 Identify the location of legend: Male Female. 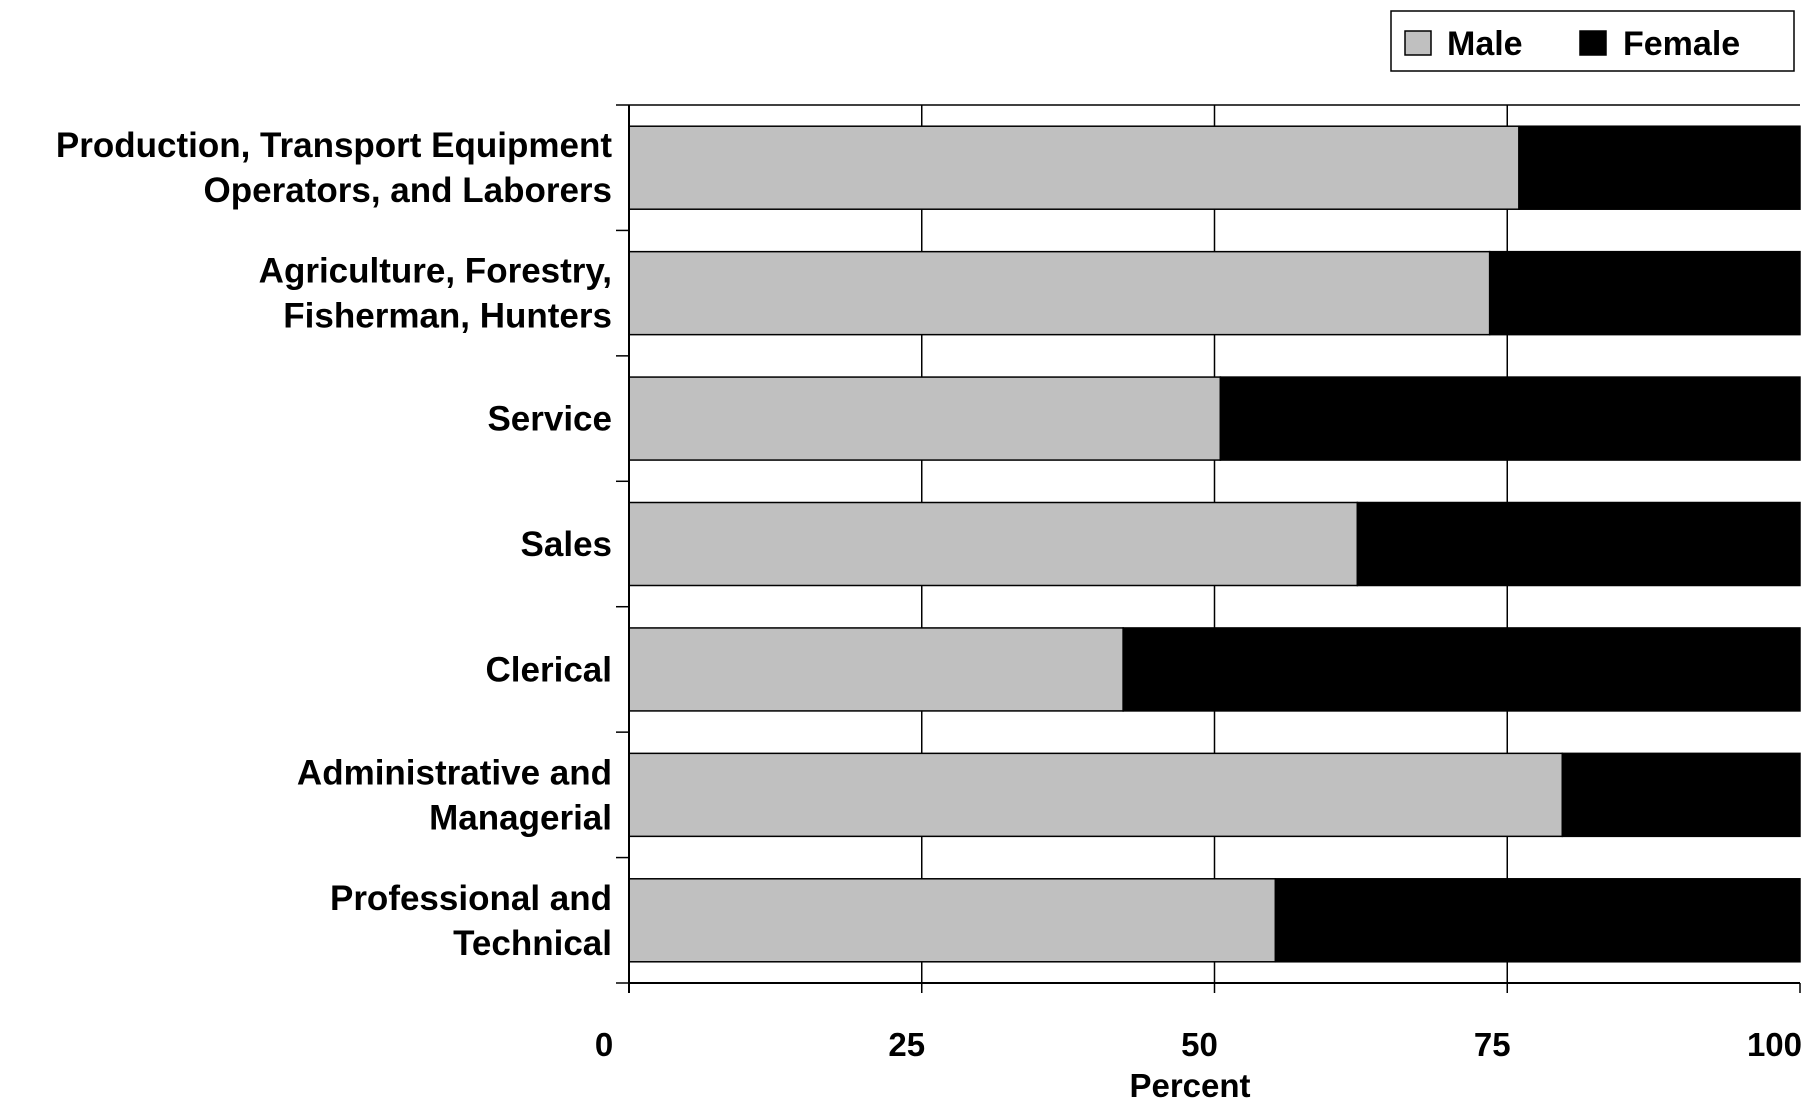
(1592, 41).